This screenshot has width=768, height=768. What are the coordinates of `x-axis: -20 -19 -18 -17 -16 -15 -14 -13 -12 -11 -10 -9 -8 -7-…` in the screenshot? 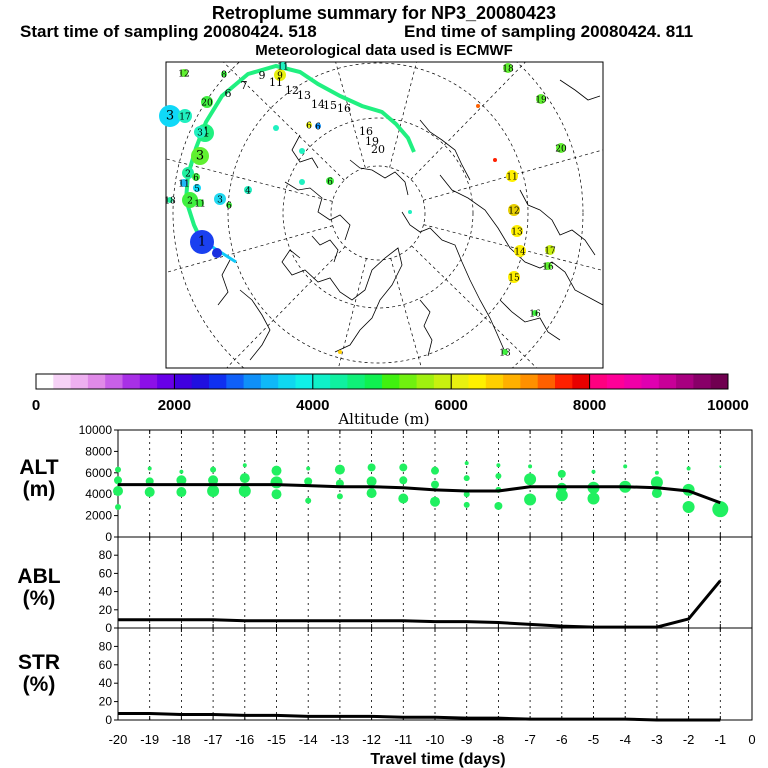 It's located at (432, 750).